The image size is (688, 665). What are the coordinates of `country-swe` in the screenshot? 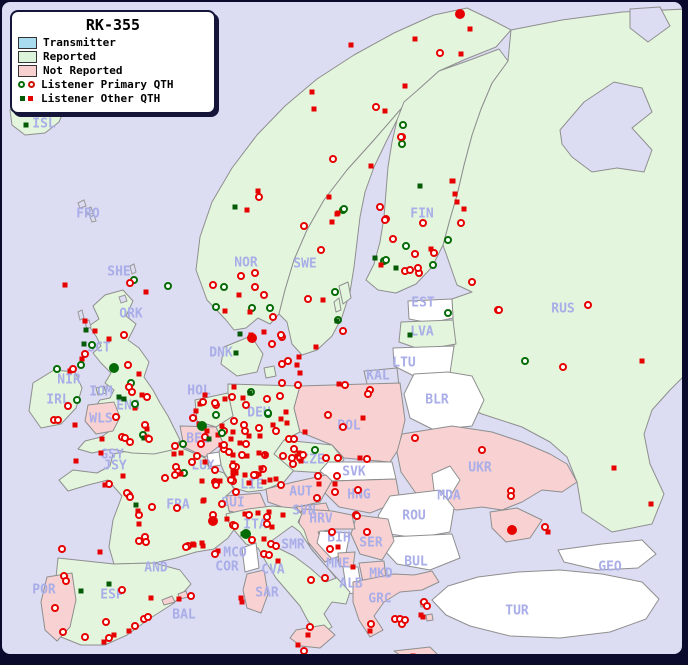 It's located at (349, 222).